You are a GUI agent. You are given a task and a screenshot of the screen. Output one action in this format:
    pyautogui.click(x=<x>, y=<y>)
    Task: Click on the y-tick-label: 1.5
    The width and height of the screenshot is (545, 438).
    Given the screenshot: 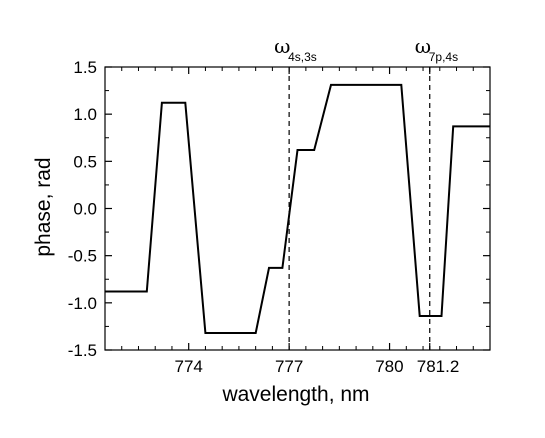 What is the action you would take?
    pyautogui.click(x=85, y=67)
    